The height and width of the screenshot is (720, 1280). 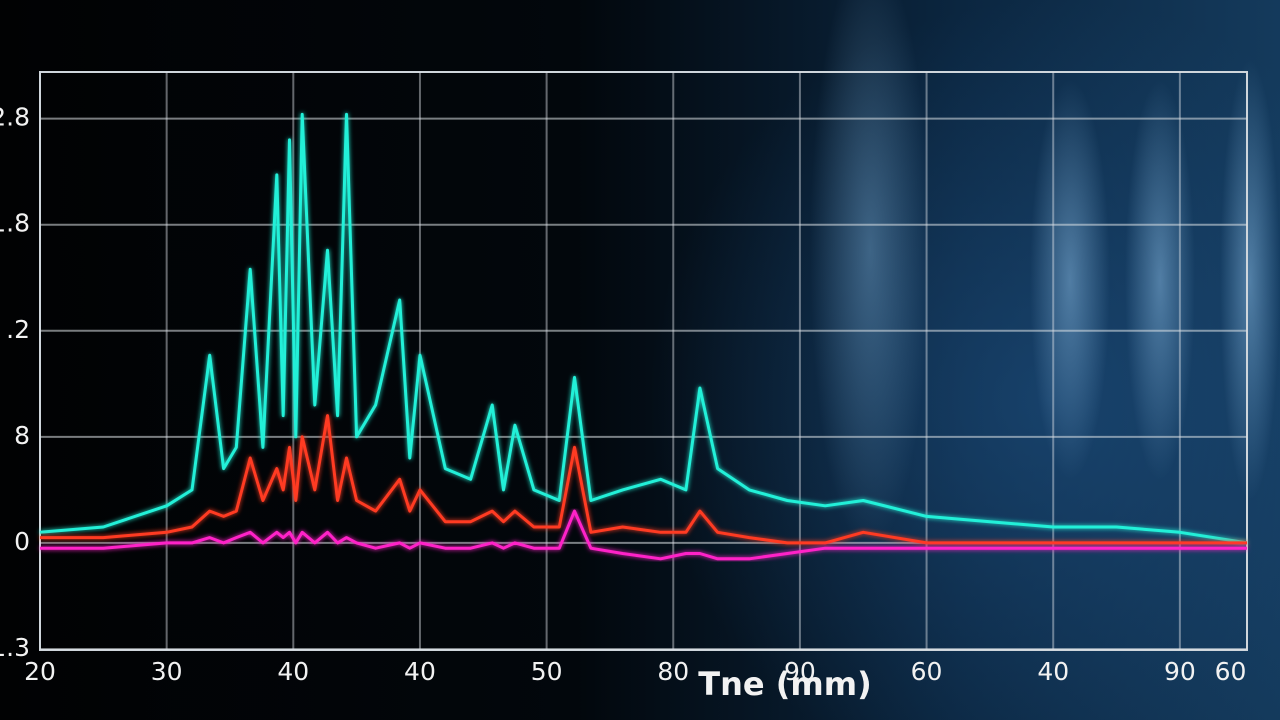 I want to click on y-tick-label: 2.8, so click(x=15, y=117).